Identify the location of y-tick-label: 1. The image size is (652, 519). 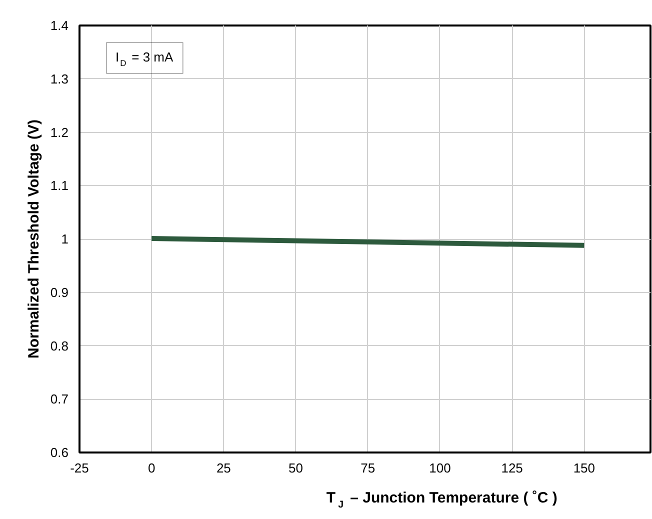
(65, 239).